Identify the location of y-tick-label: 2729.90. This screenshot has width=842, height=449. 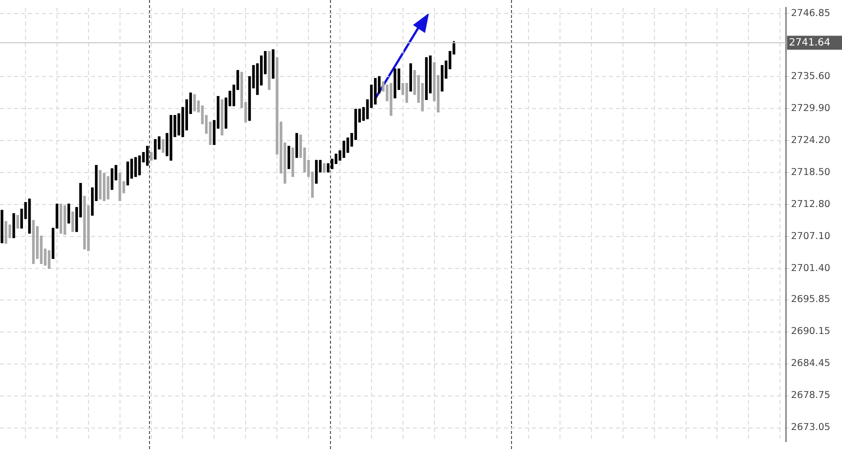
(810, 108).